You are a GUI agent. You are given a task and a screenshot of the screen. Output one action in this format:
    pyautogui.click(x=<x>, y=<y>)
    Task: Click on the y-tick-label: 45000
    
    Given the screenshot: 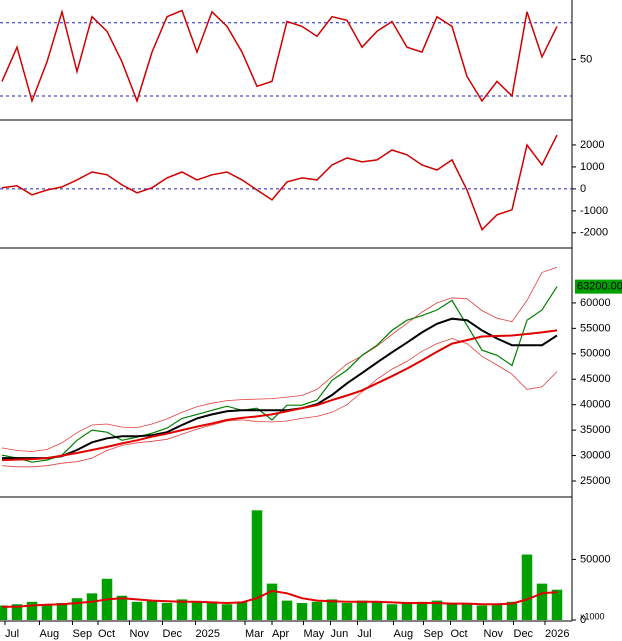 What is the action you would take?
    pyautogui.click(x=595, y=379)
    